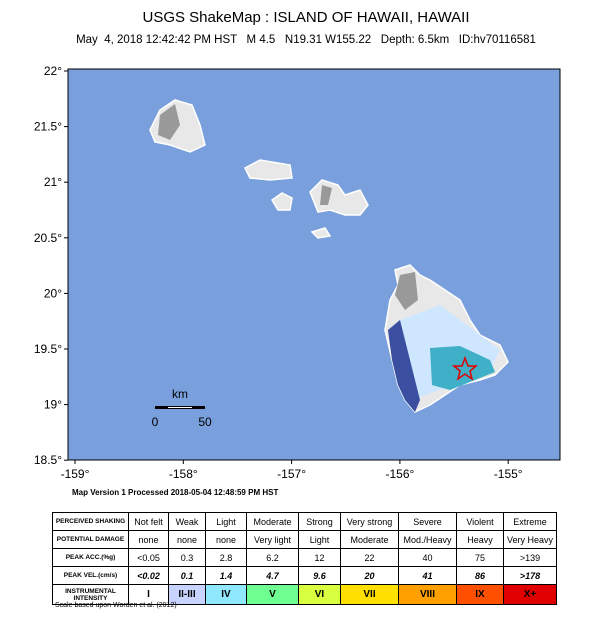 The image size is (612, 638). What do you see at coordinates (530, 594) in the screenshot?
I see `table-cell: X+` at bounding box center [530, 594].